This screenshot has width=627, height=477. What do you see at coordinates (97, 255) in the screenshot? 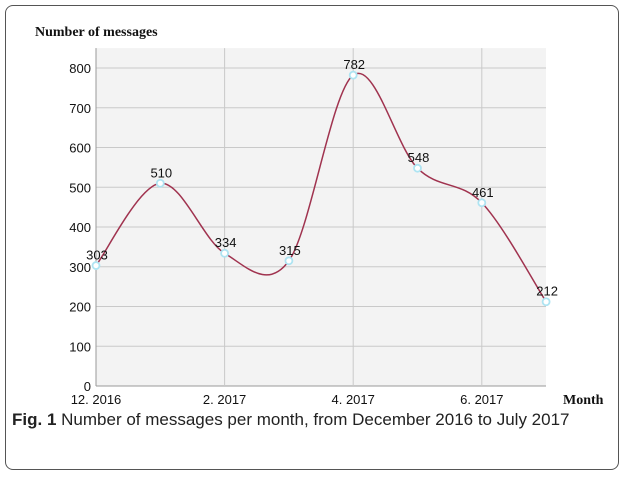
I see `data-label: 303` at bounding box center [97, 255].